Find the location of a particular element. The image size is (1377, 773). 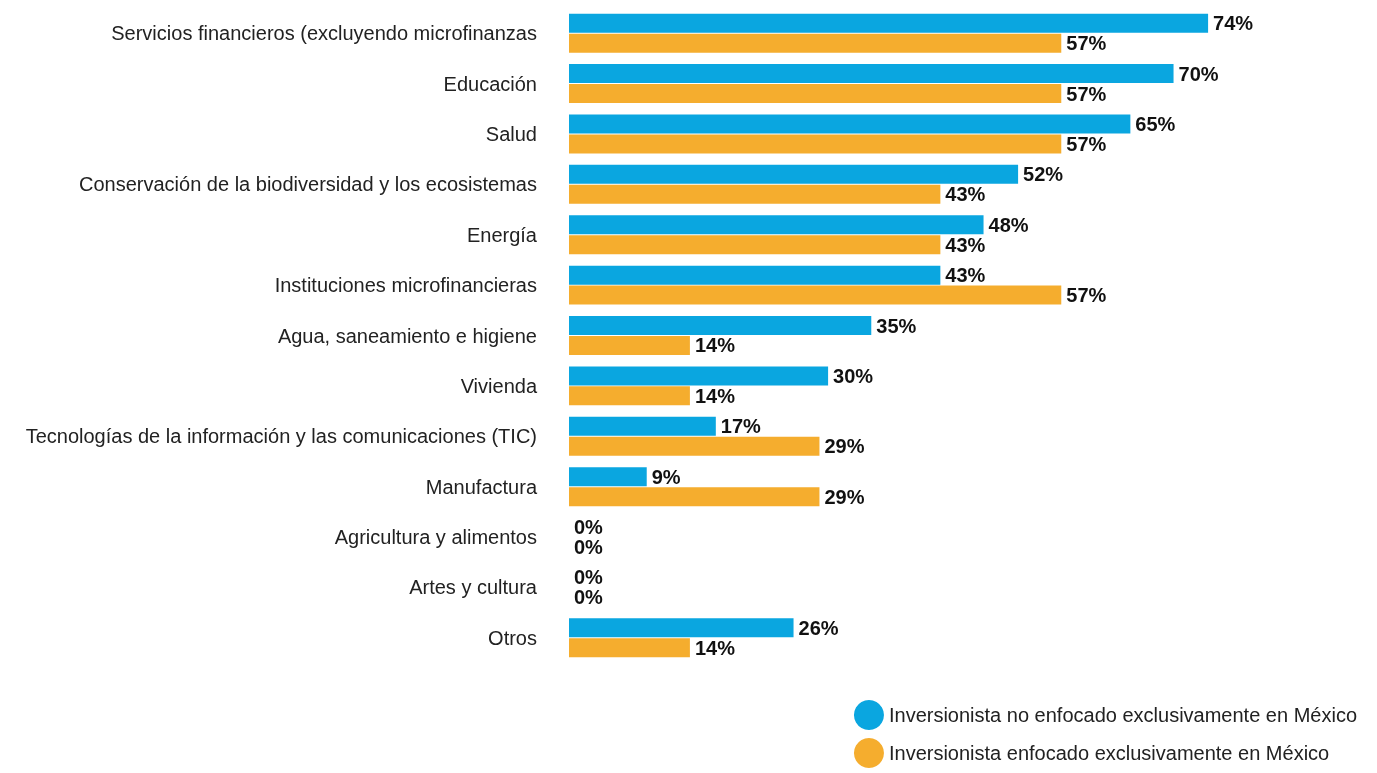

y-tick-label: Salud is located at coordinates (511, 133).